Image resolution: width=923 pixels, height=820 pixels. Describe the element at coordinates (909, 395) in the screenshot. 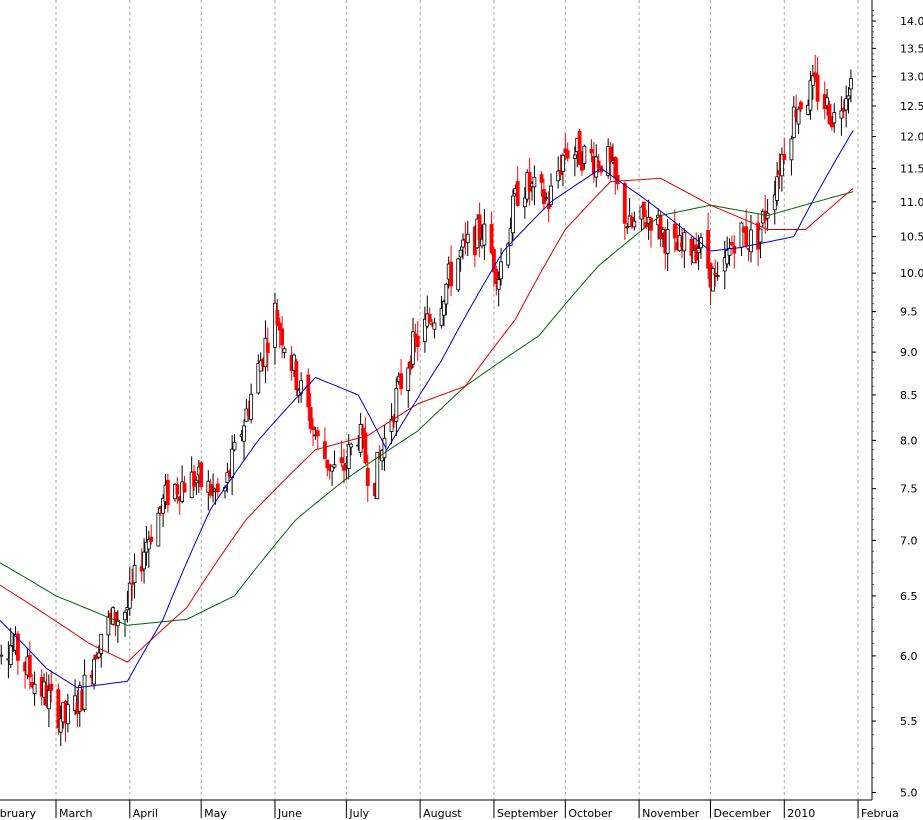

I see `y-tick-label: 8.5` at that location.